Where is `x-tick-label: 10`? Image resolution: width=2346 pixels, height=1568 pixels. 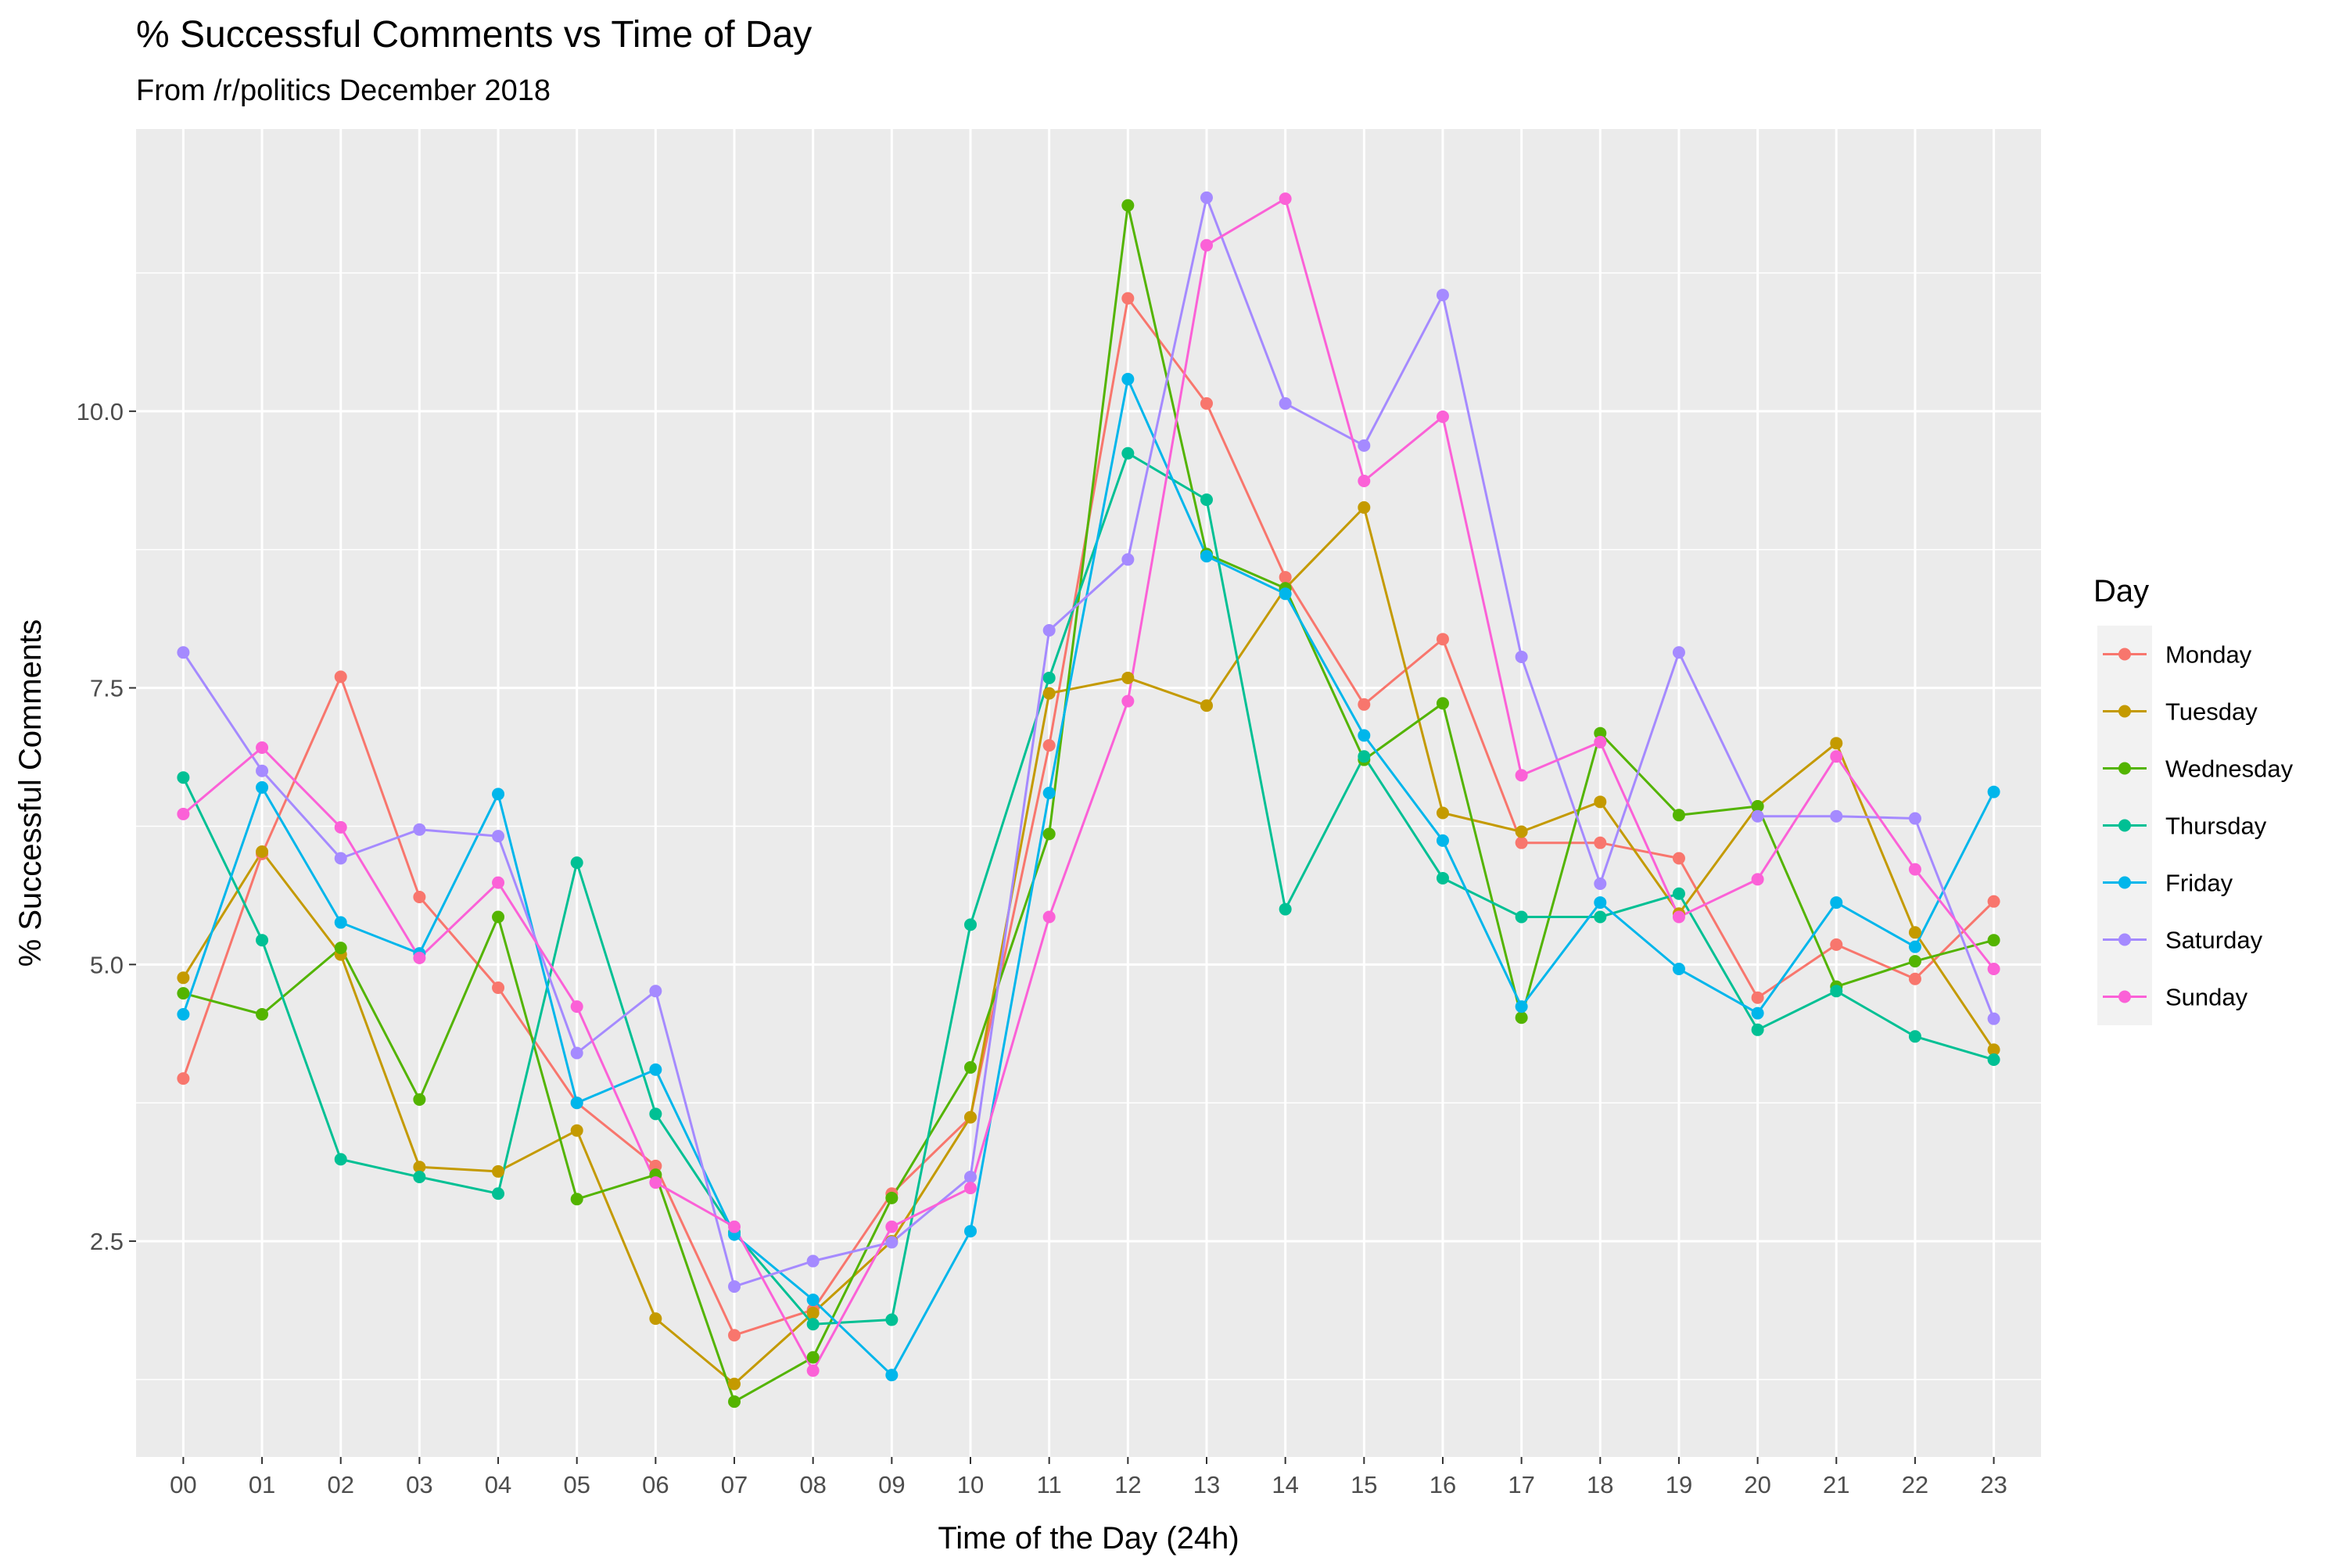 x-tick-label: 10 is located at coordinates (971, 1484).